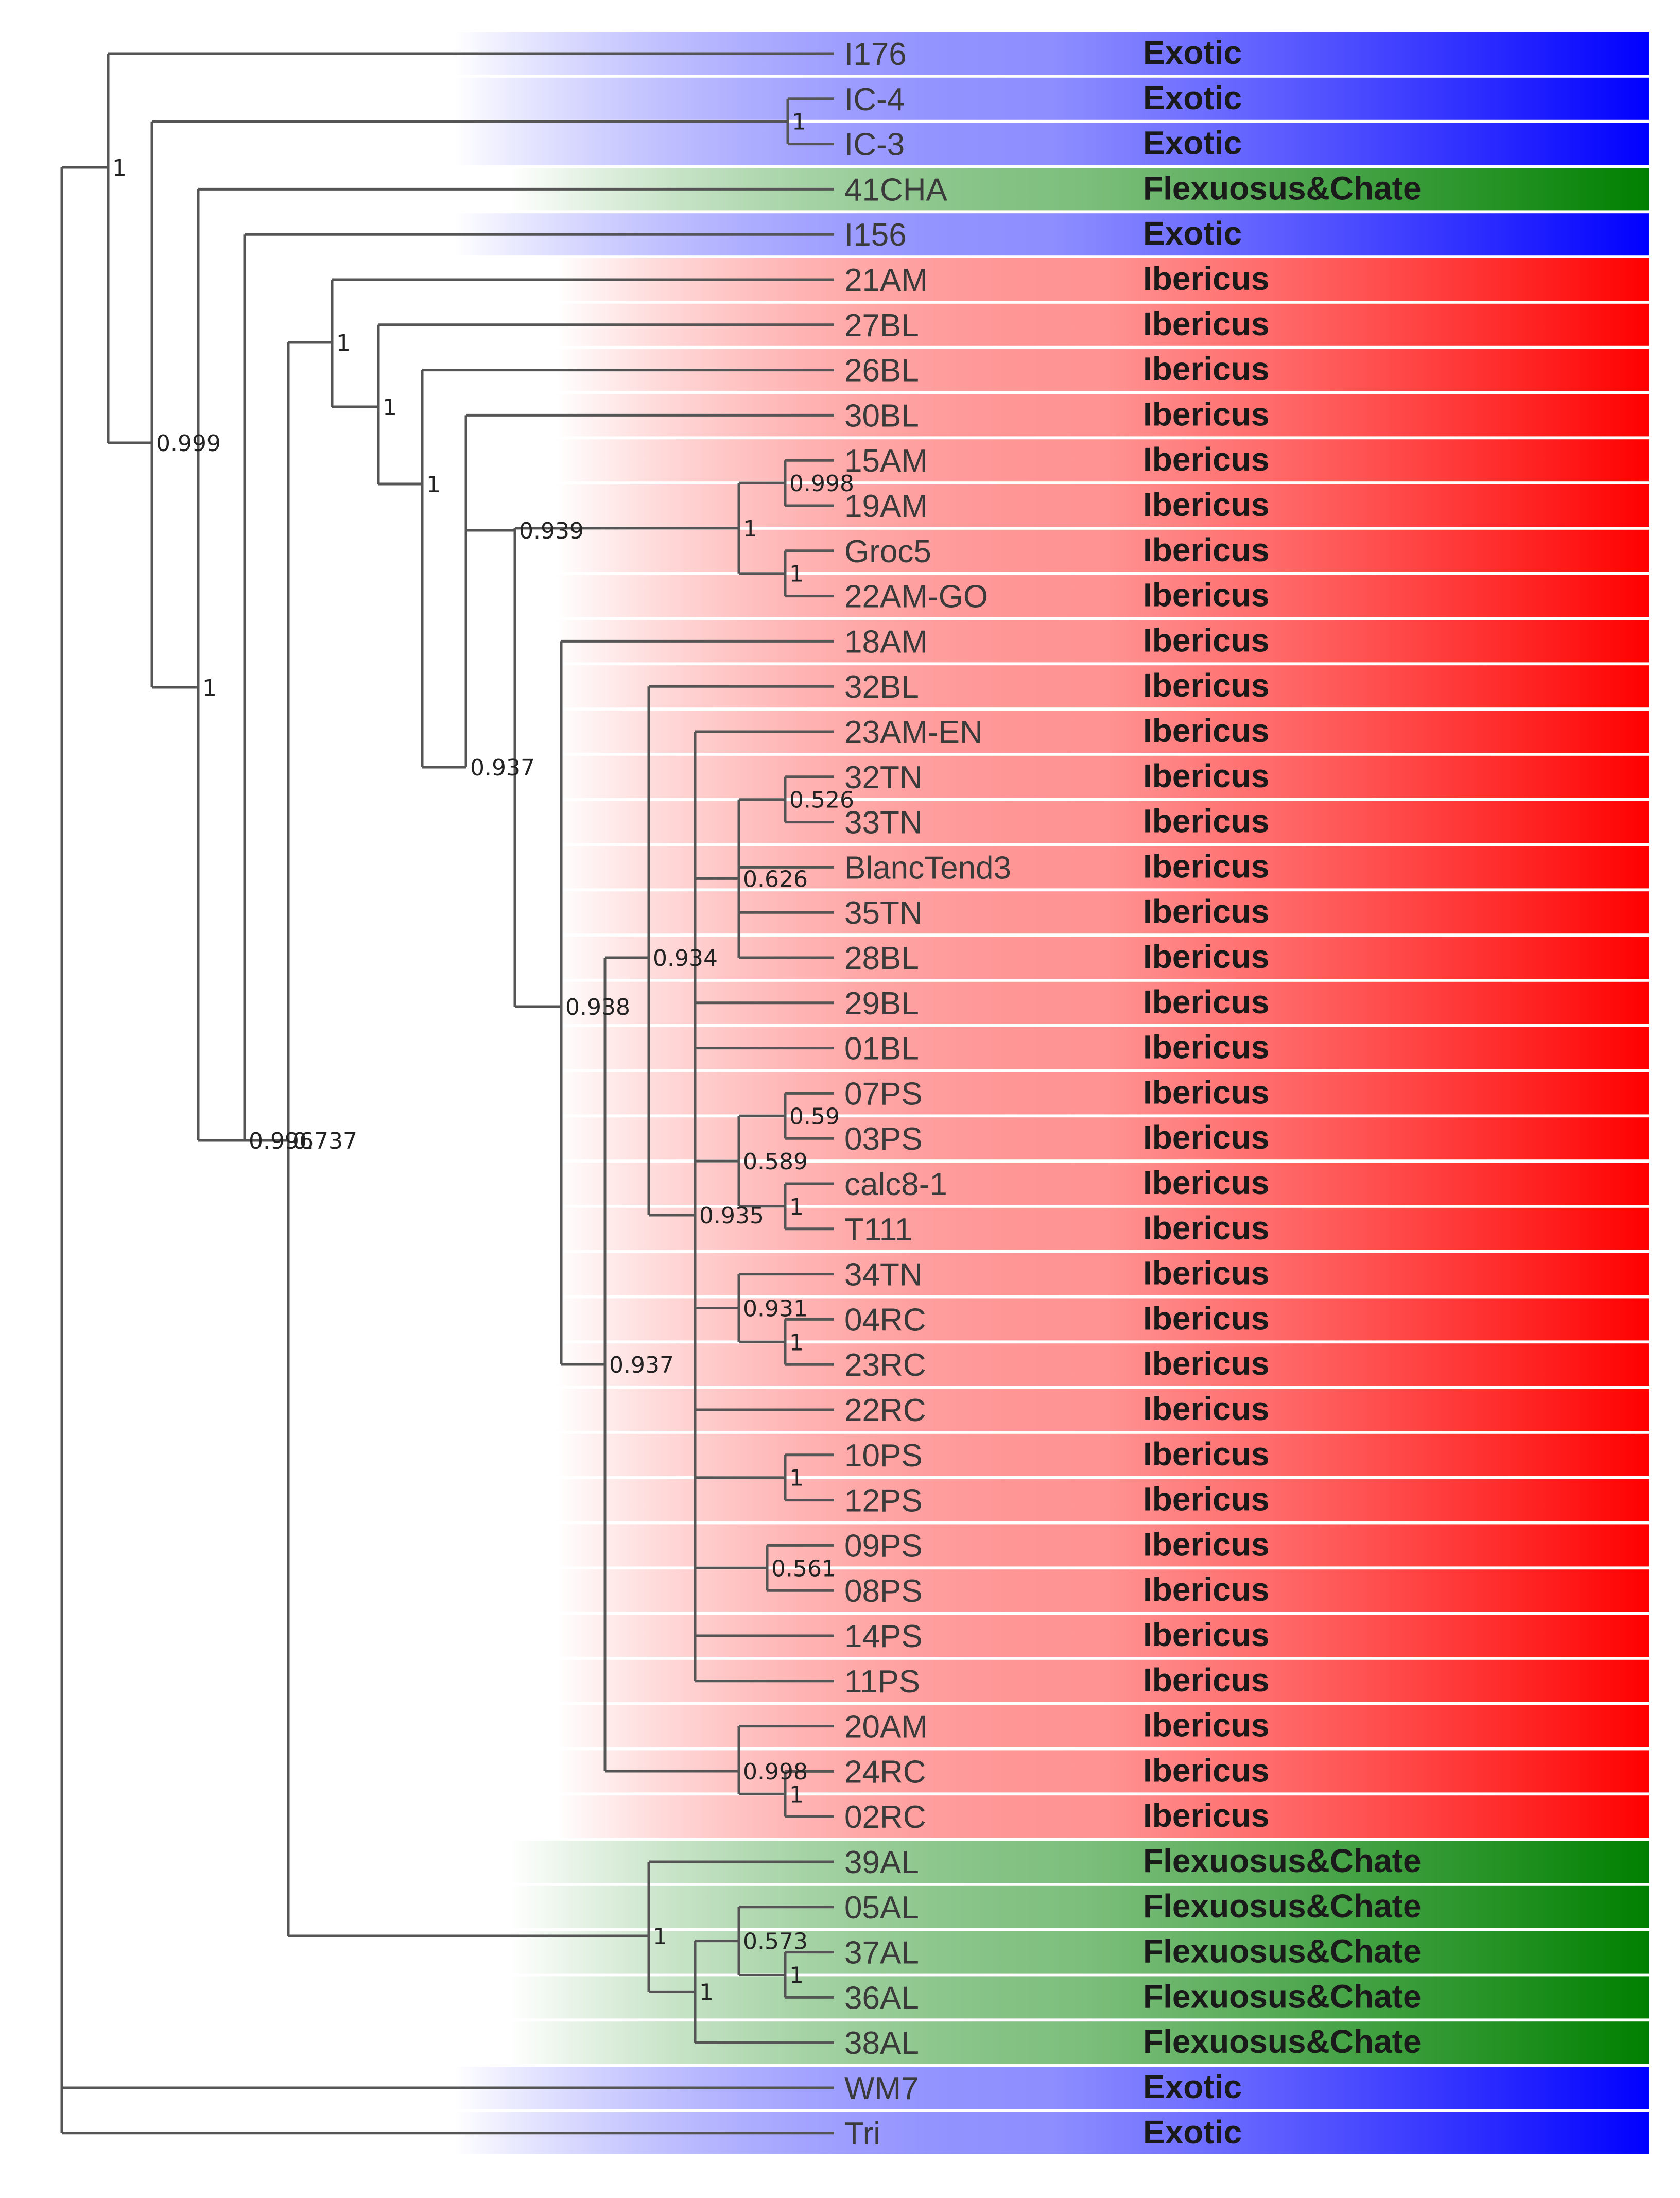  Describe the element at coordinates (882, 1953) in the screenshot. I see `leaf-label: 37AL` at that location.